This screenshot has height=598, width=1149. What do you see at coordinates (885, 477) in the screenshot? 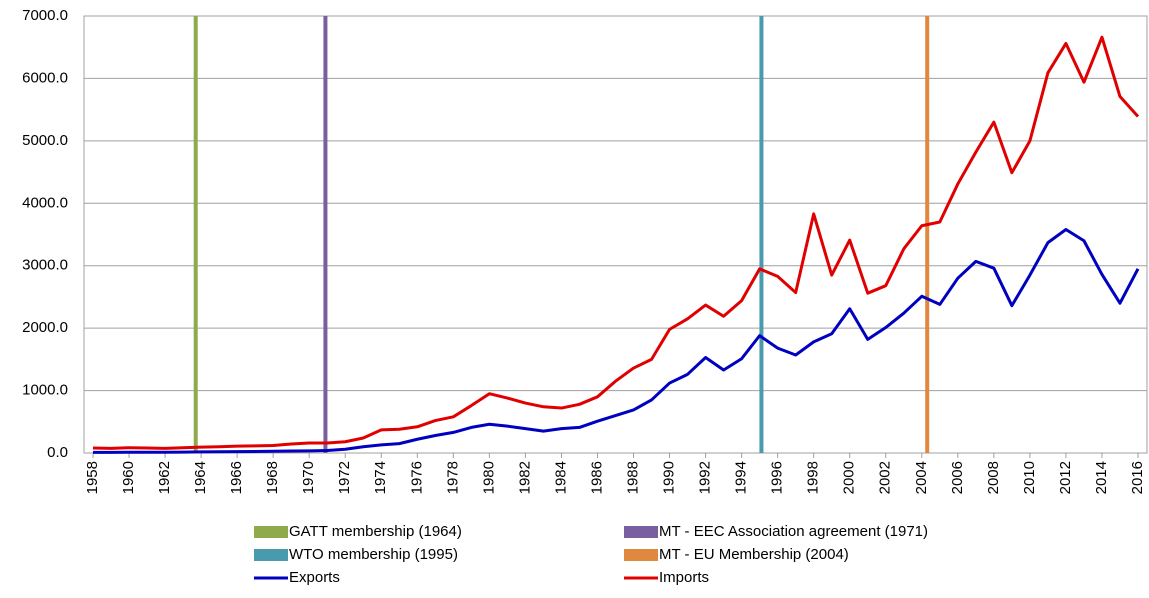
I see `x-tick-label: 2002` at bounding box center [885, 477].